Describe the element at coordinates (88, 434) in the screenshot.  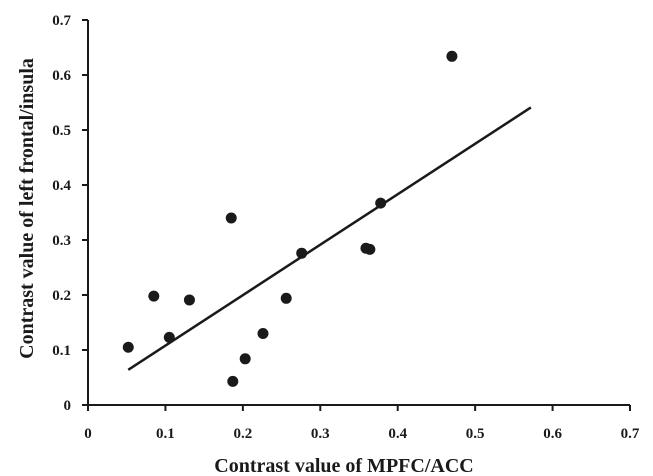
I see `x-tick-label: 0` at that location.